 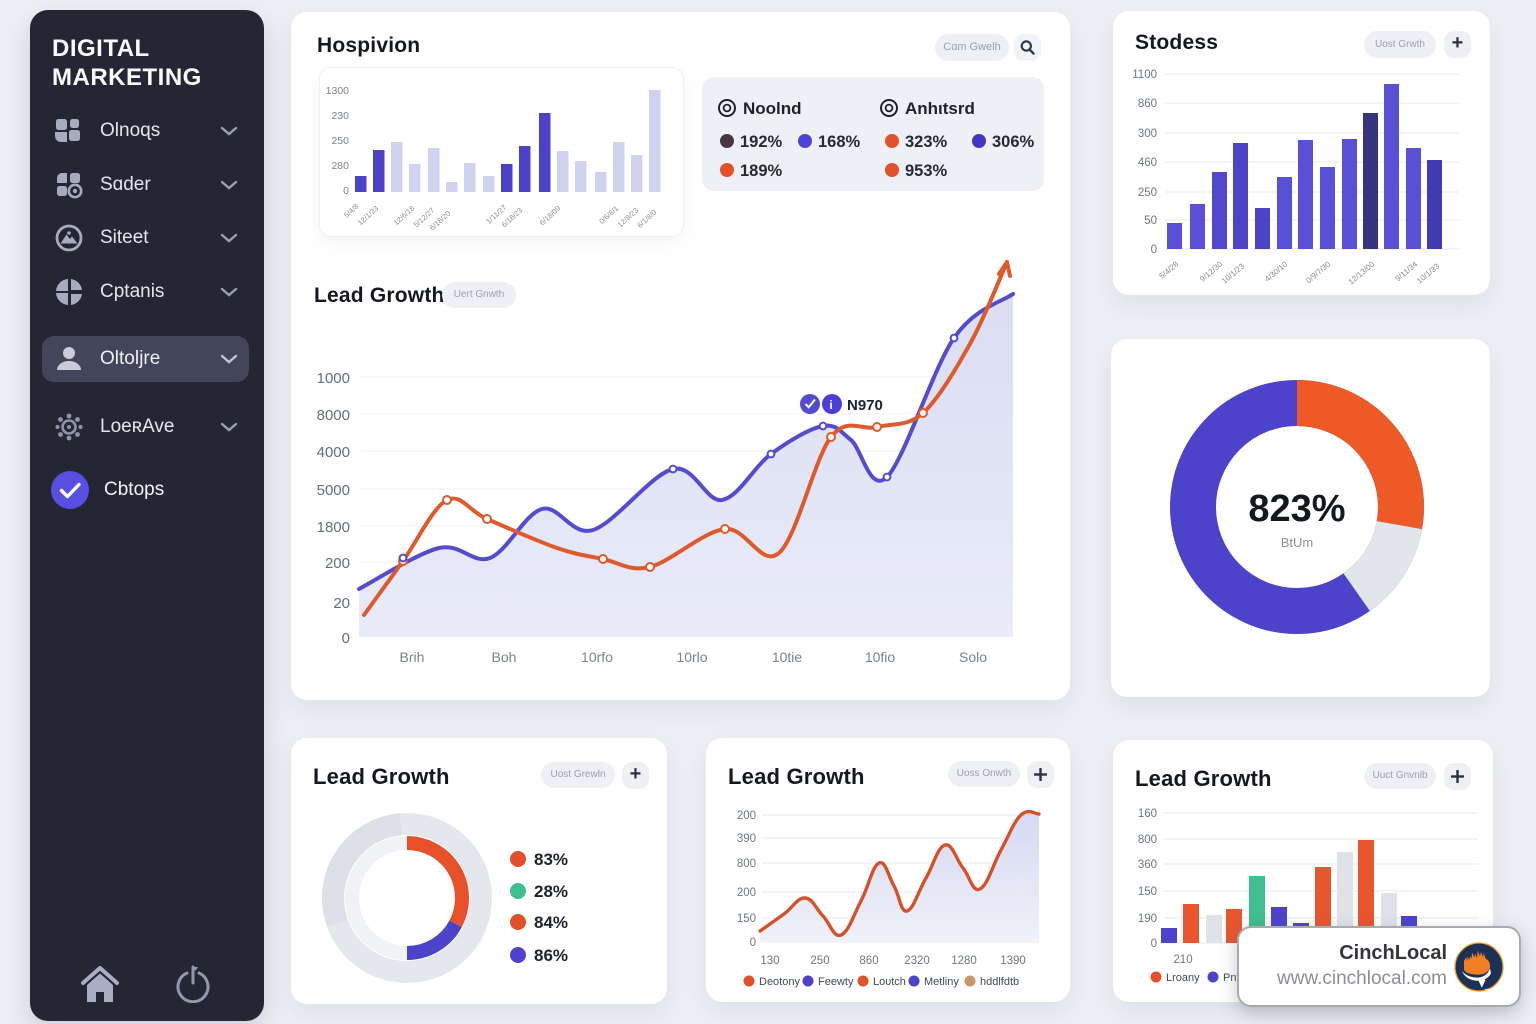 What do you see at coordinates (551, 955) in the screenshot?
I see `svg-text: 86%` at bounding box center [551, 955].